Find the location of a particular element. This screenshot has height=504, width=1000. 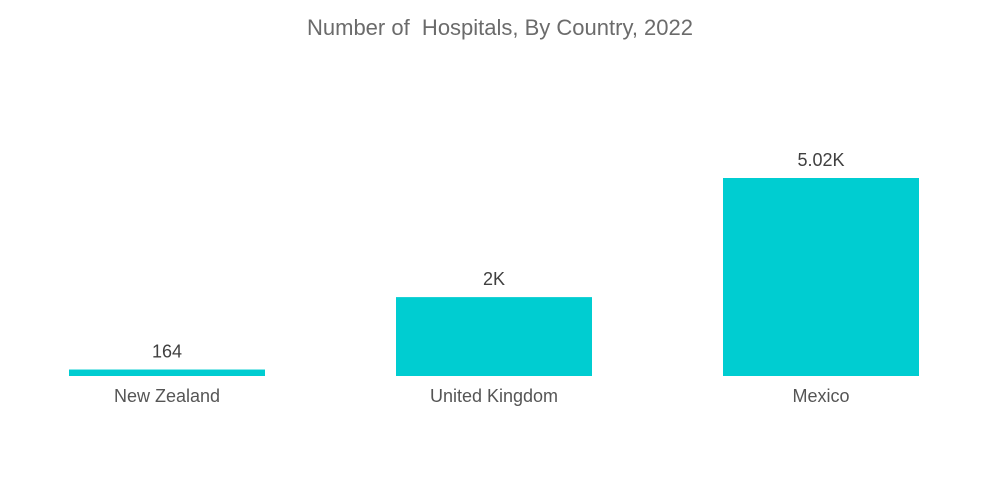

category-label: Mexico is located at coordinates (820, 396).